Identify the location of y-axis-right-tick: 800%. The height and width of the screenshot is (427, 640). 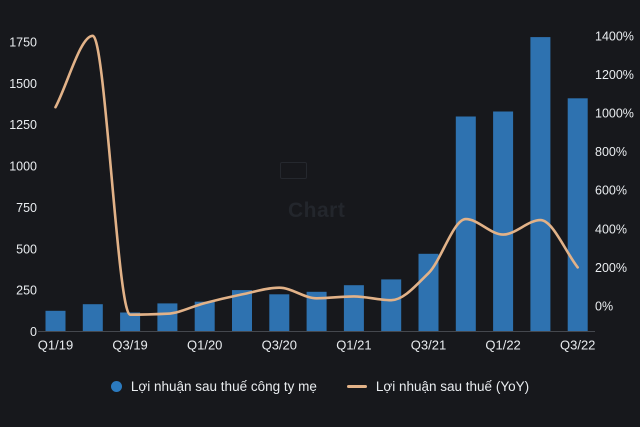
(611, 152).